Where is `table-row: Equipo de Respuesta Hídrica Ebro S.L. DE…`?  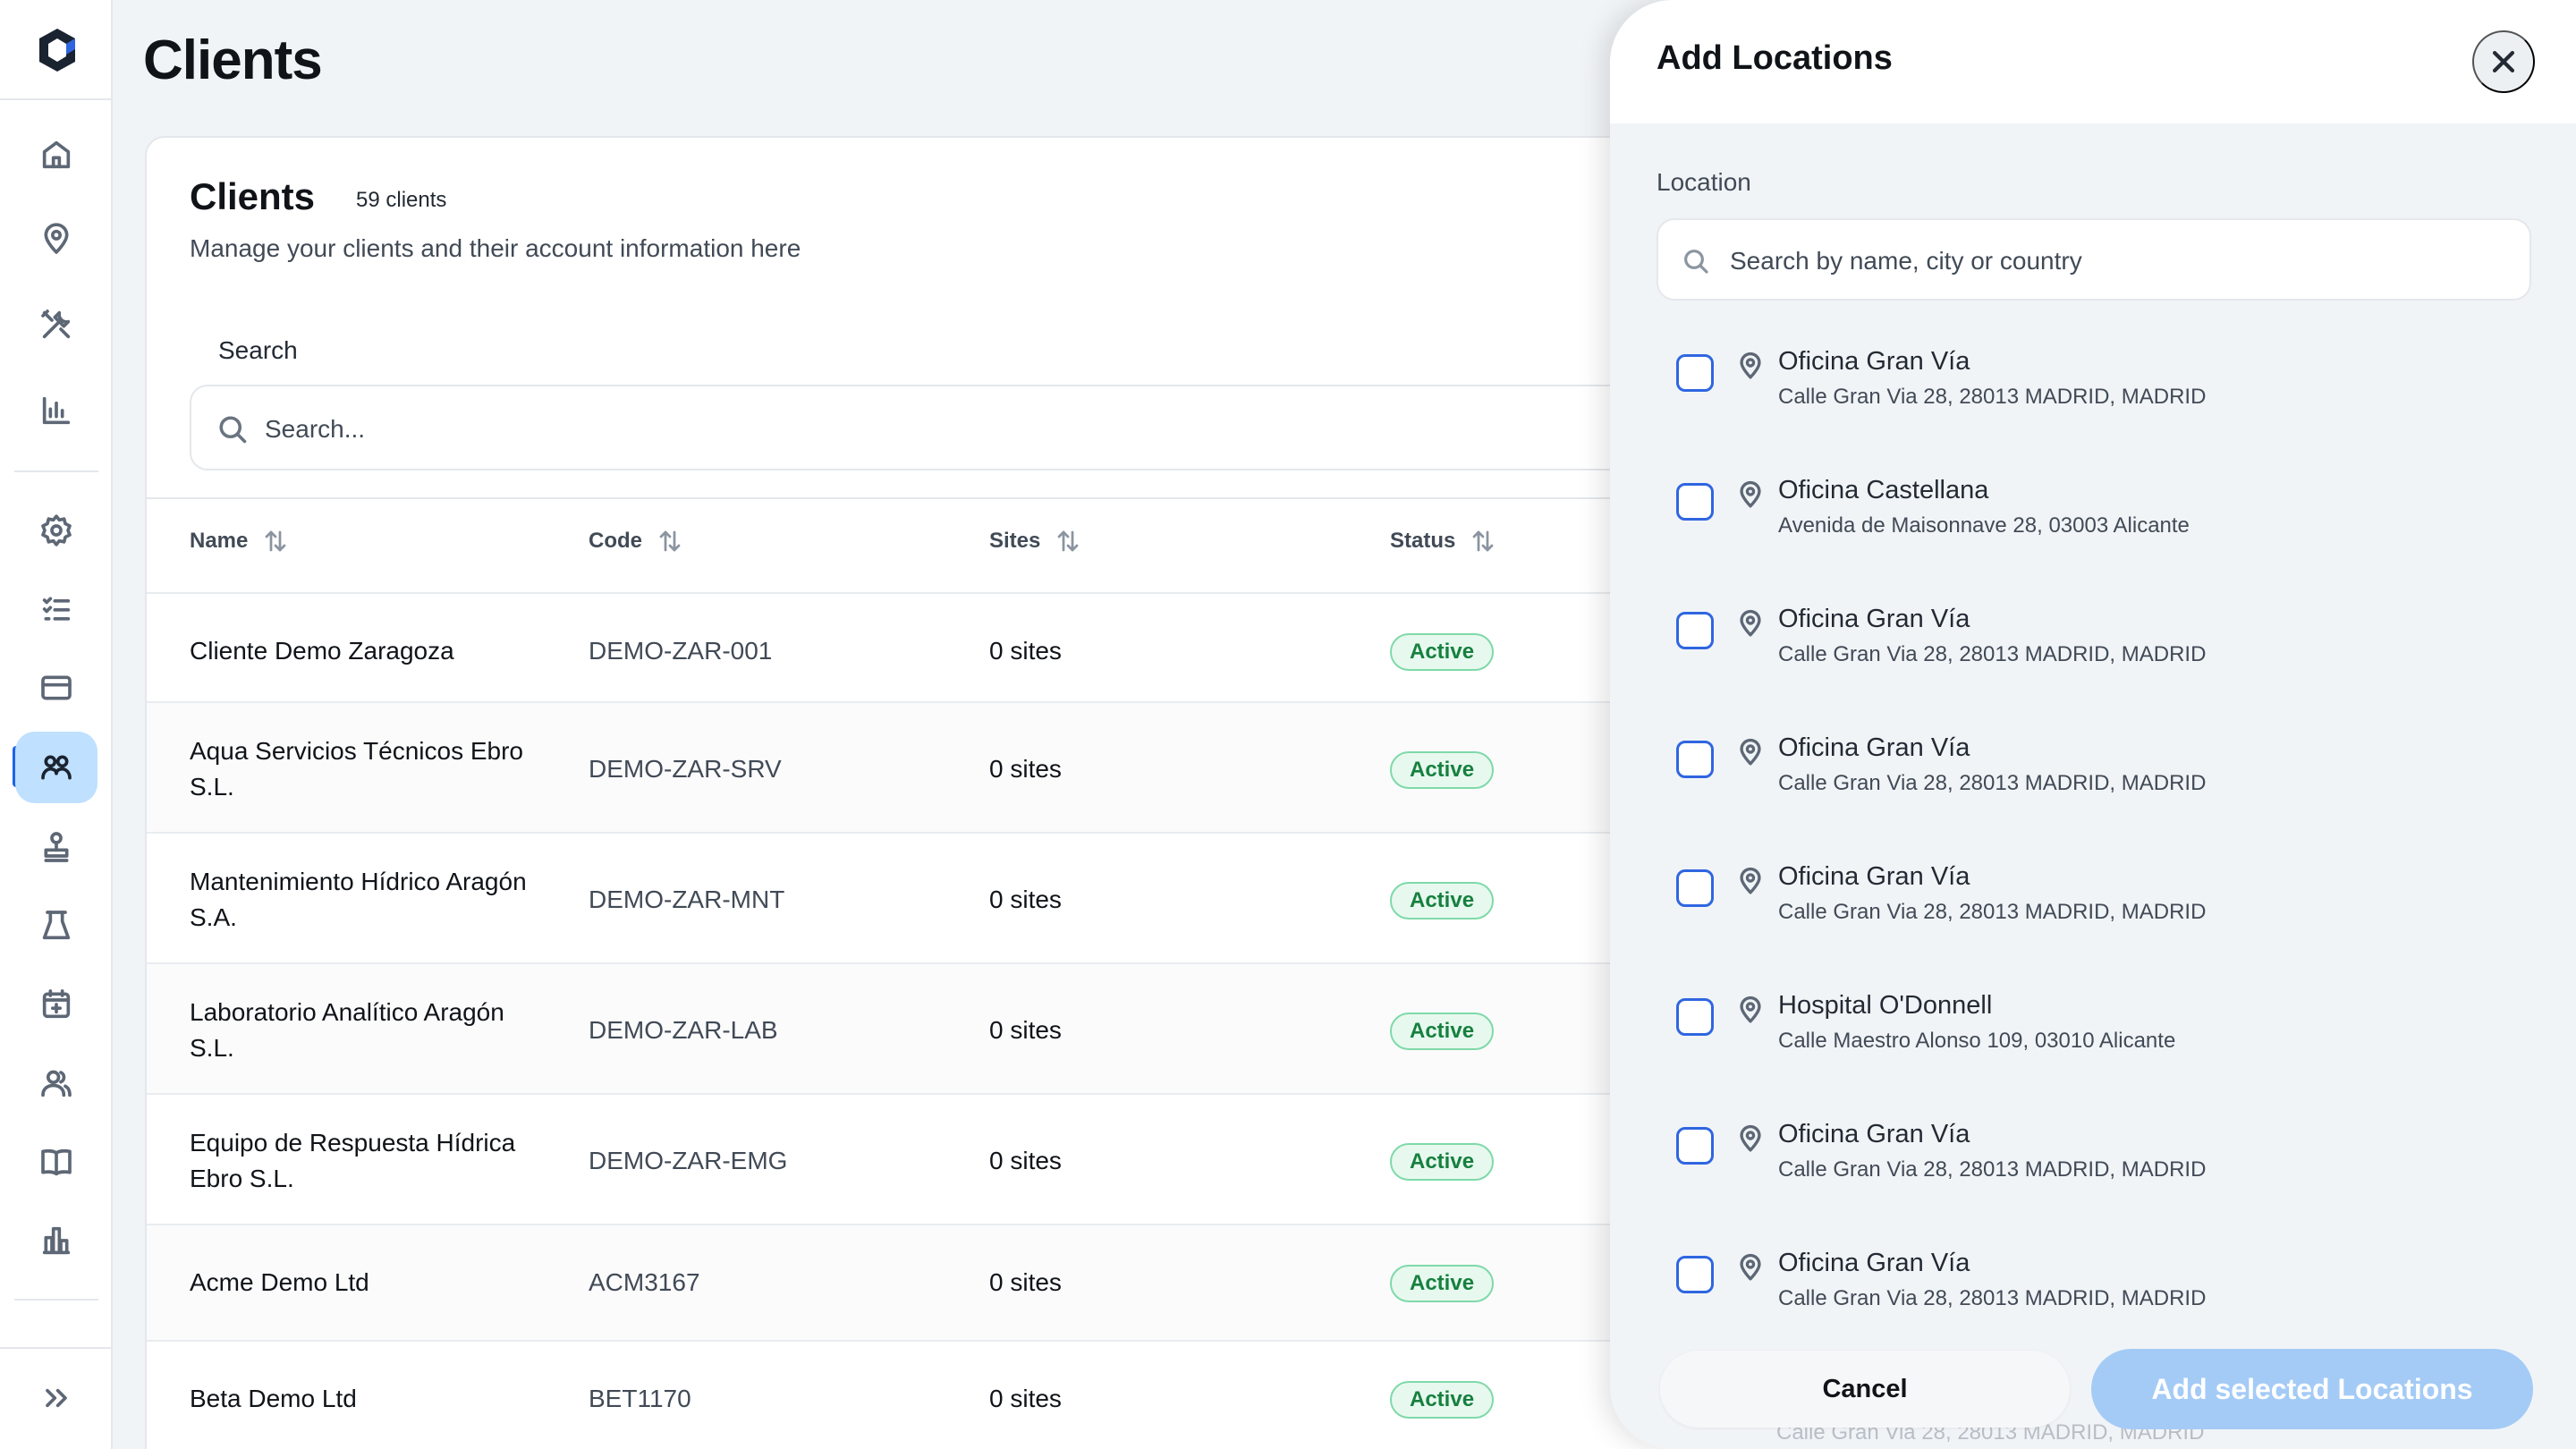
table-row: Equipo de Respuesta Hídrica Ebro S.L. DE… is located at coordinates (996, 1158).